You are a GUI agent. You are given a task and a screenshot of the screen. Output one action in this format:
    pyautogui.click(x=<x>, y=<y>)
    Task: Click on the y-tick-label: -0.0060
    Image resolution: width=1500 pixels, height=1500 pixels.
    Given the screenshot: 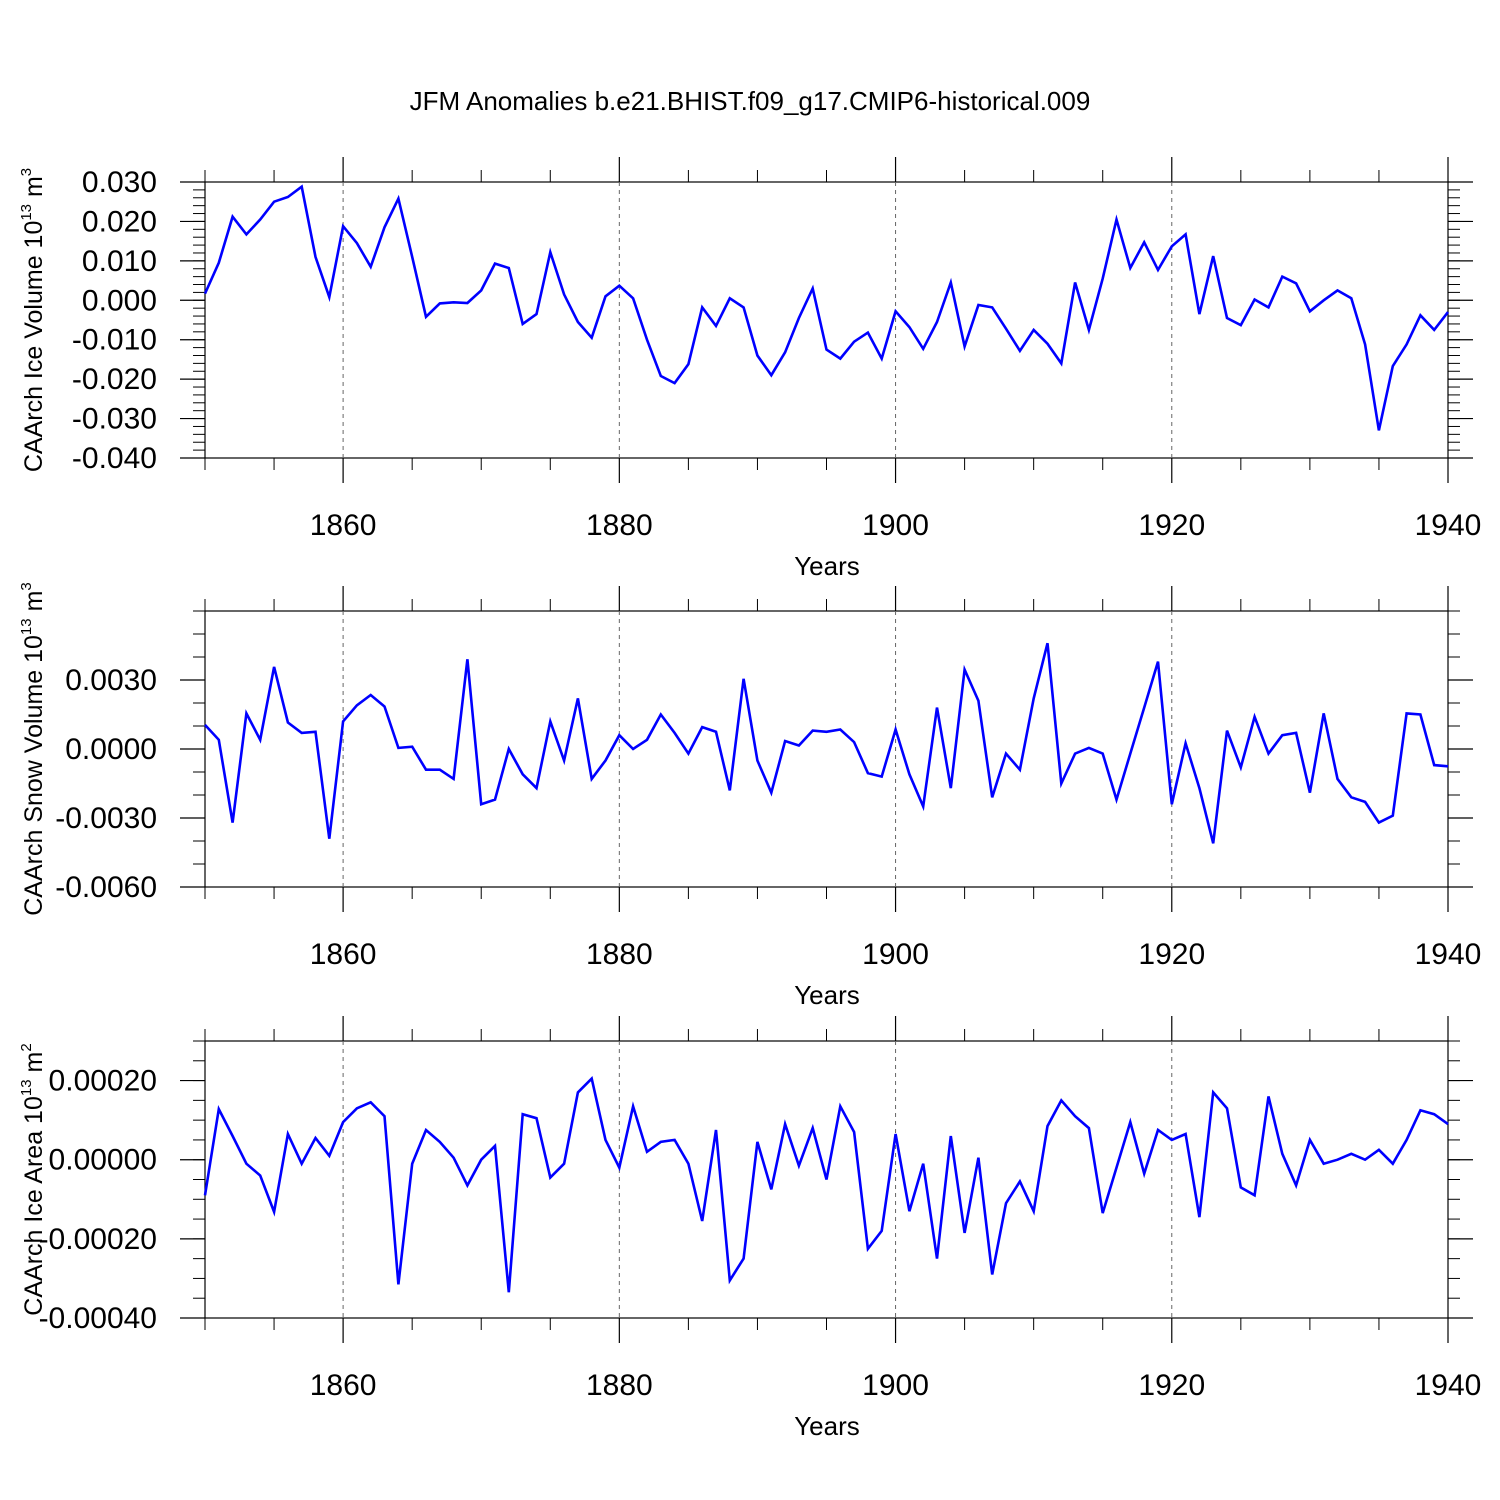 What is the action you would take?
    pyautogui.click(x=106, y=887)
    